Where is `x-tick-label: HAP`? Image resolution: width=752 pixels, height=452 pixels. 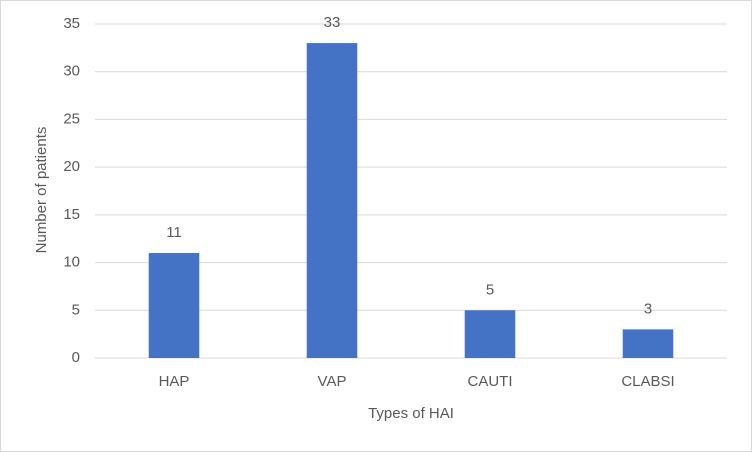
x-tick-label: HAP is located at coordinates (174, 381).